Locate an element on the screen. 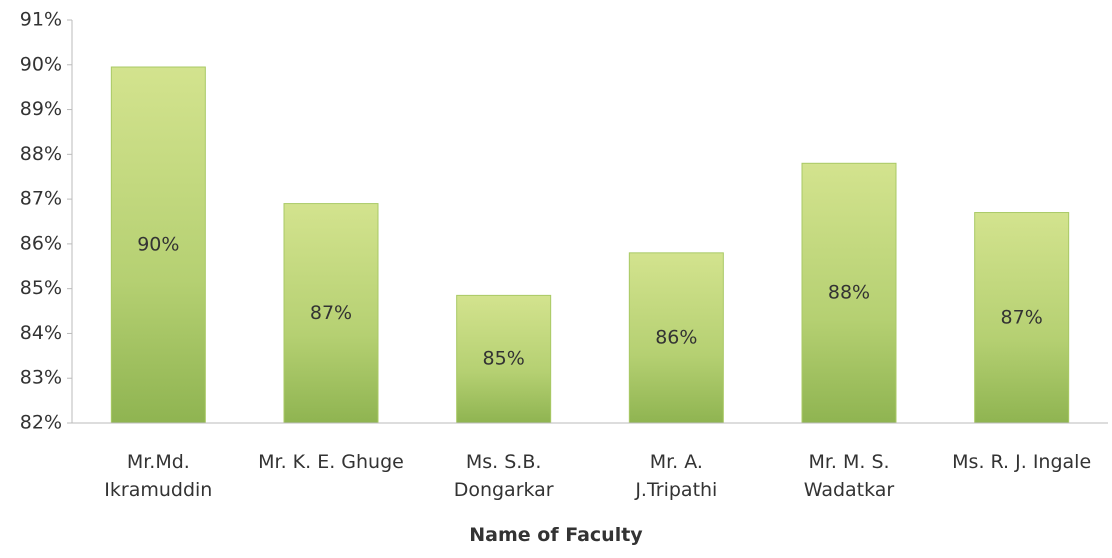 The width and height of the screenshot is (1112, 558). data-label: 88% is located at coordinates (849, 293).